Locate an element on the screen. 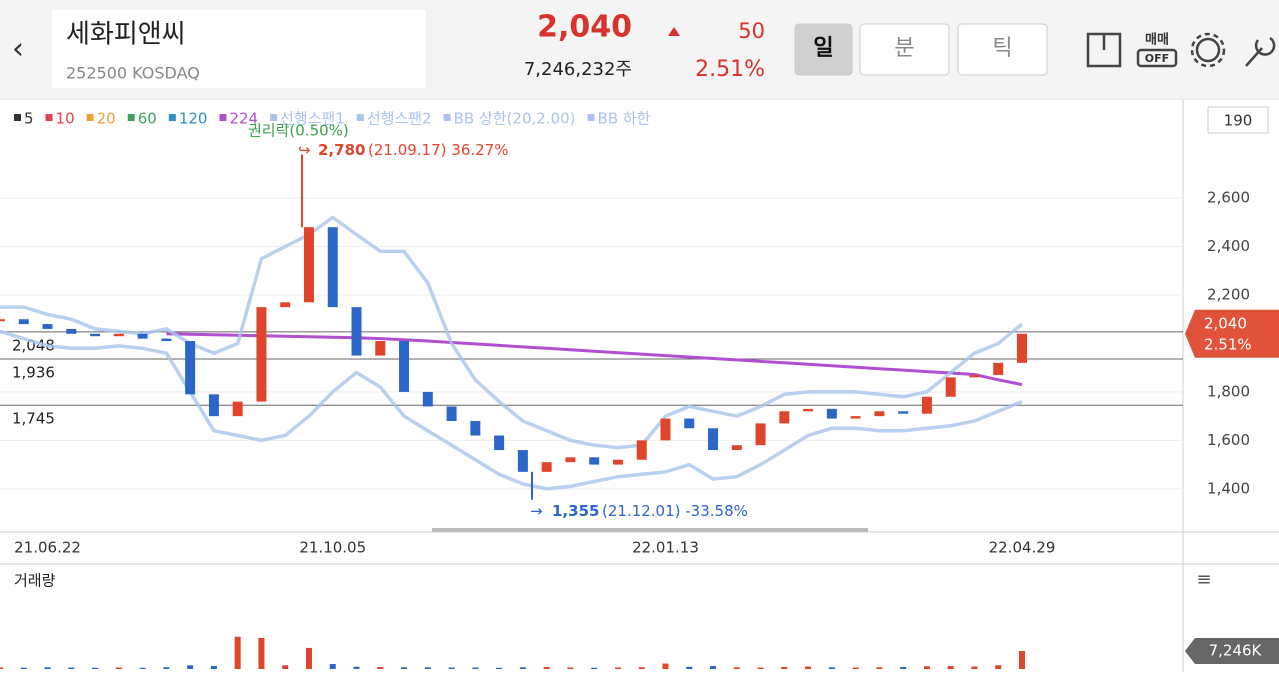 Image resolution: width=1279 pixels, height=682 pixels. price-tag-change: 2.51% is located at coordinates (1228, 344).